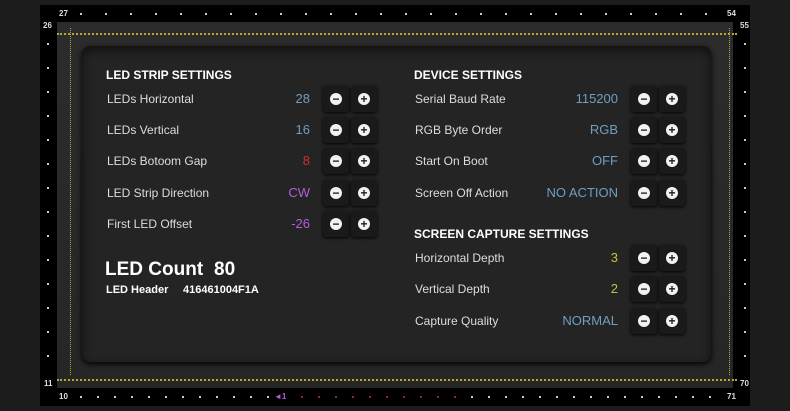 The height and width of the screenshot is (411, 790). What do you see at coordinates (225, 269) in the screenshot?
I see `led-count-value: 80` at bounding box center [225, 269].